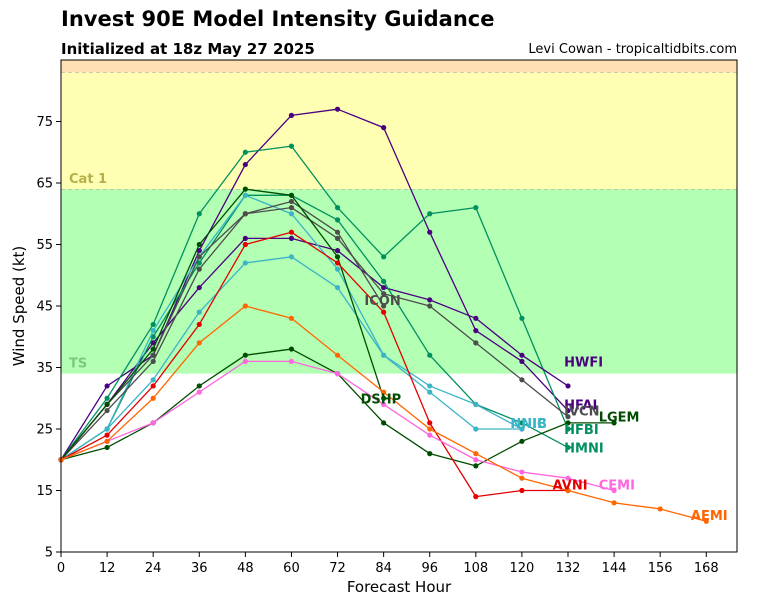  Describe the element at coordinates (44, 430) in the screenshot. I see `y-tick-label: 25` at that location.